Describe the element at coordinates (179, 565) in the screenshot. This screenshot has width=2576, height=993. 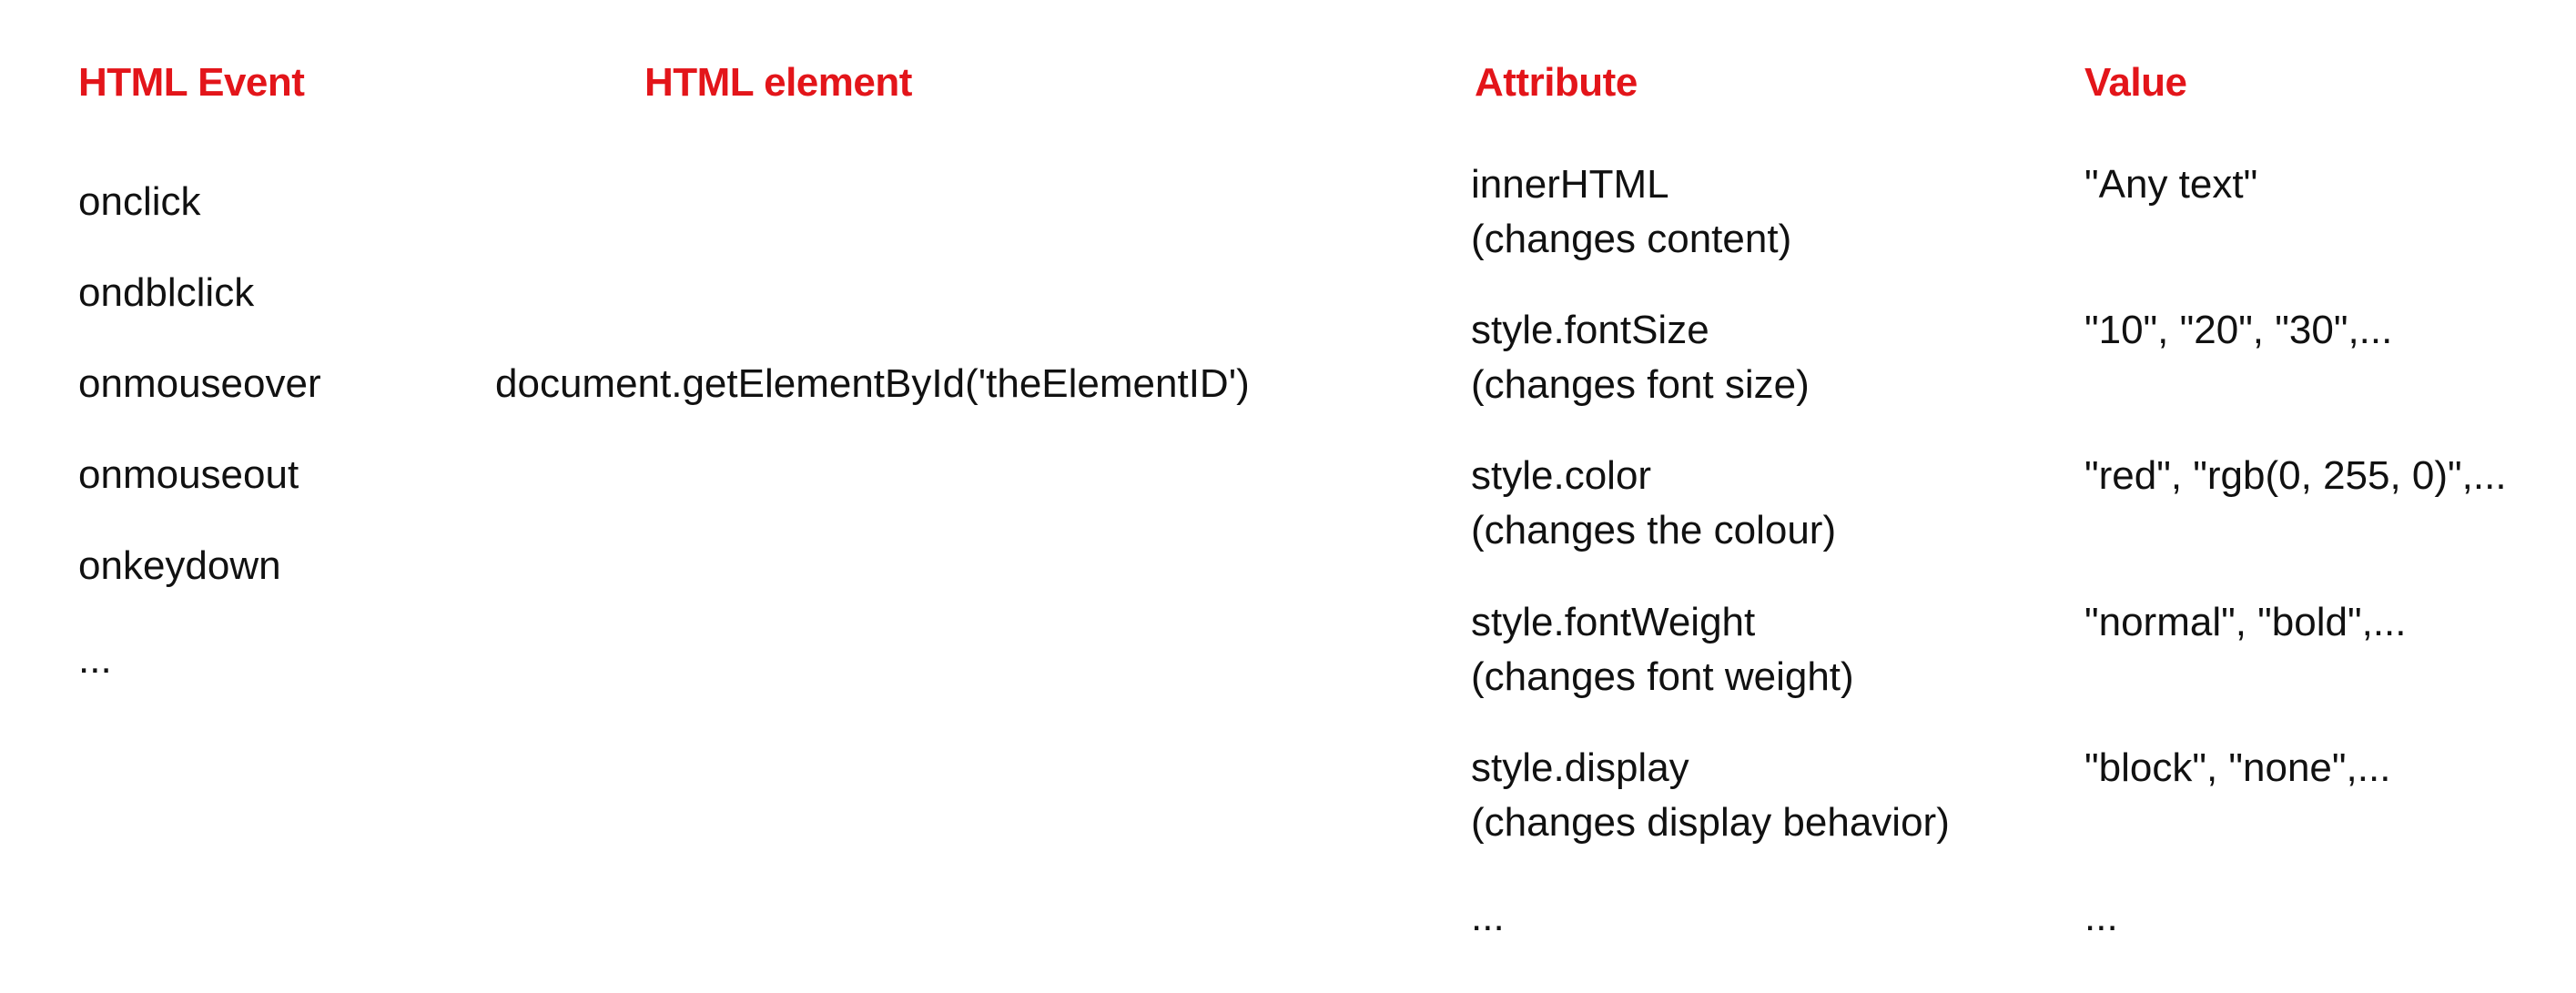
I see `event-item: onkeydown` at that location.